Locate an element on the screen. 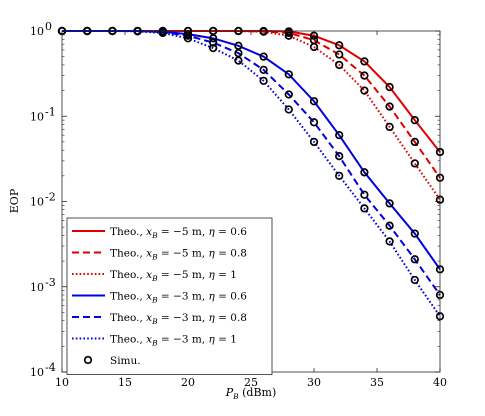  x-tick-label: 40 is located at coordinates (440, 382).